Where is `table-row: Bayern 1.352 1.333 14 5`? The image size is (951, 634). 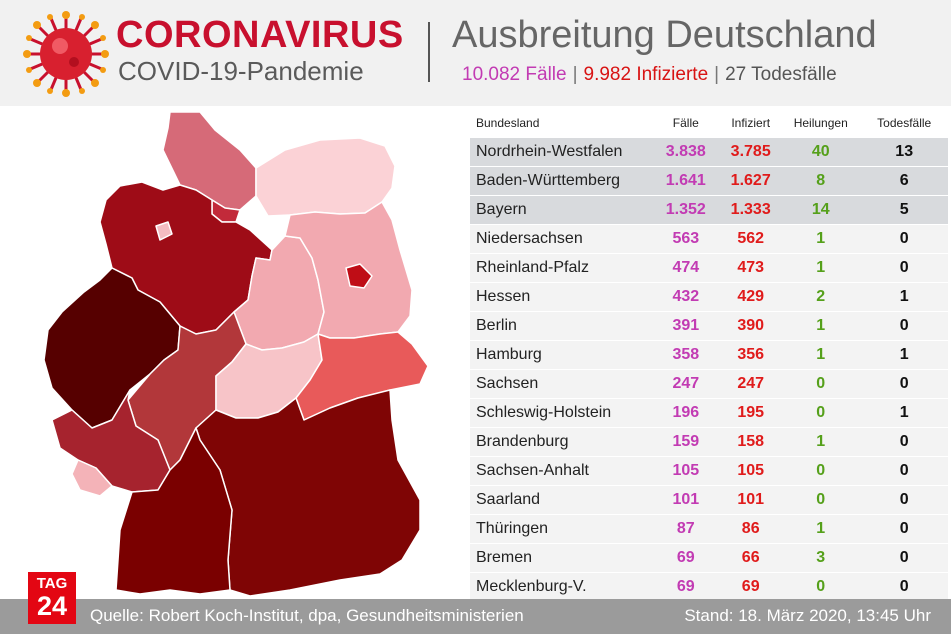 table-row: Bayern 1.352 1.333 14 5 is located at coordinates (709, 210).